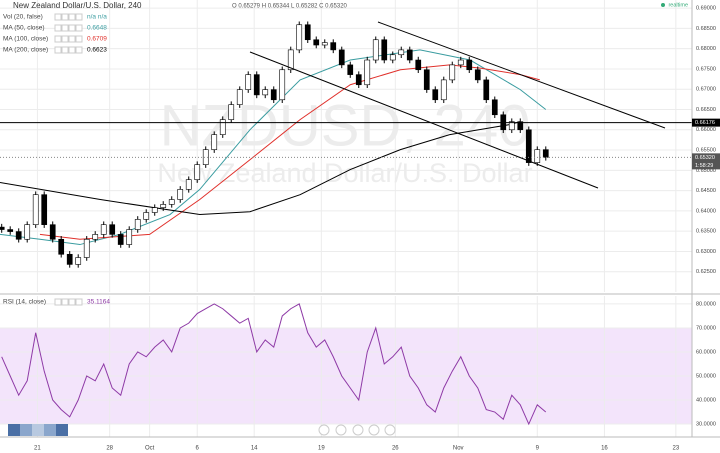  What do you see at coordinates (706, 9) in the screenshot?
I see `y-tick-label: 0.69000` at bounding box center [706, 9].